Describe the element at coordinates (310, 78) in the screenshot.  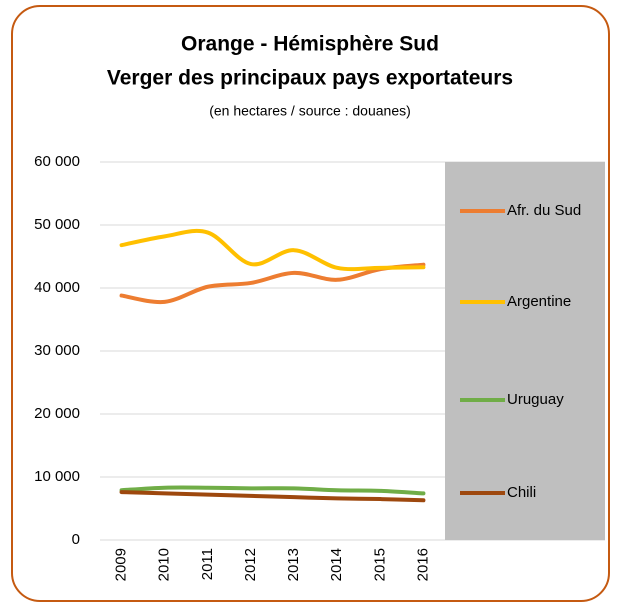
I see `chart-subtitle: Verger des principaux pays exportateurs` at that location.